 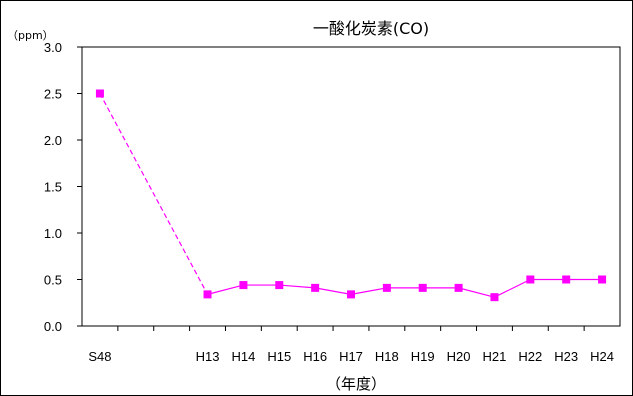 What do you see at coordinates (53, 233) in the screenshot?
I see `y-tick-label: 1.0` at bounding box center [53, 233].